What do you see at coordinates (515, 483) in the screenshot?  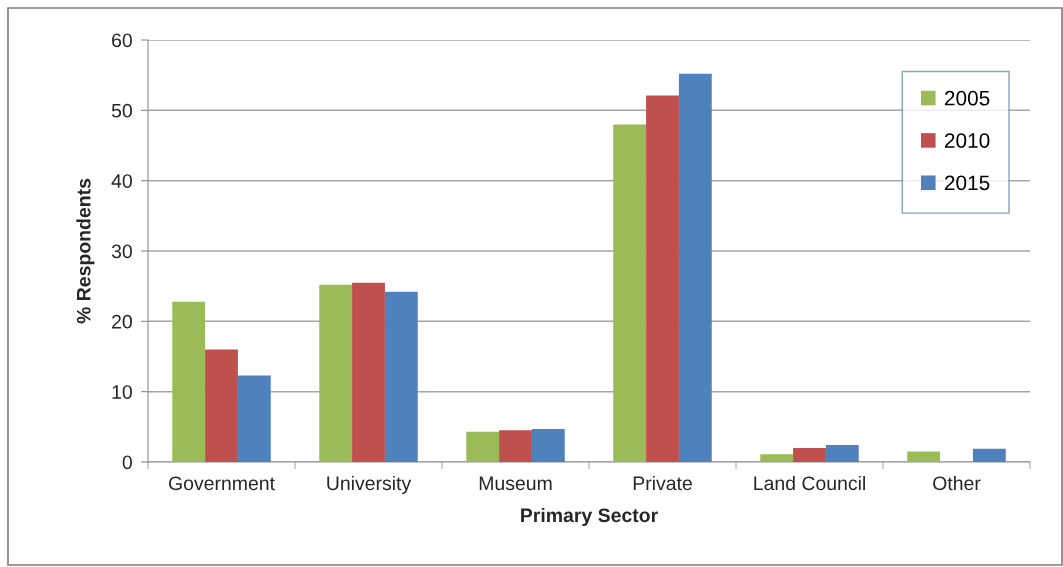 I see `x-tick-label: Museum` at bounding box center [515, 483].